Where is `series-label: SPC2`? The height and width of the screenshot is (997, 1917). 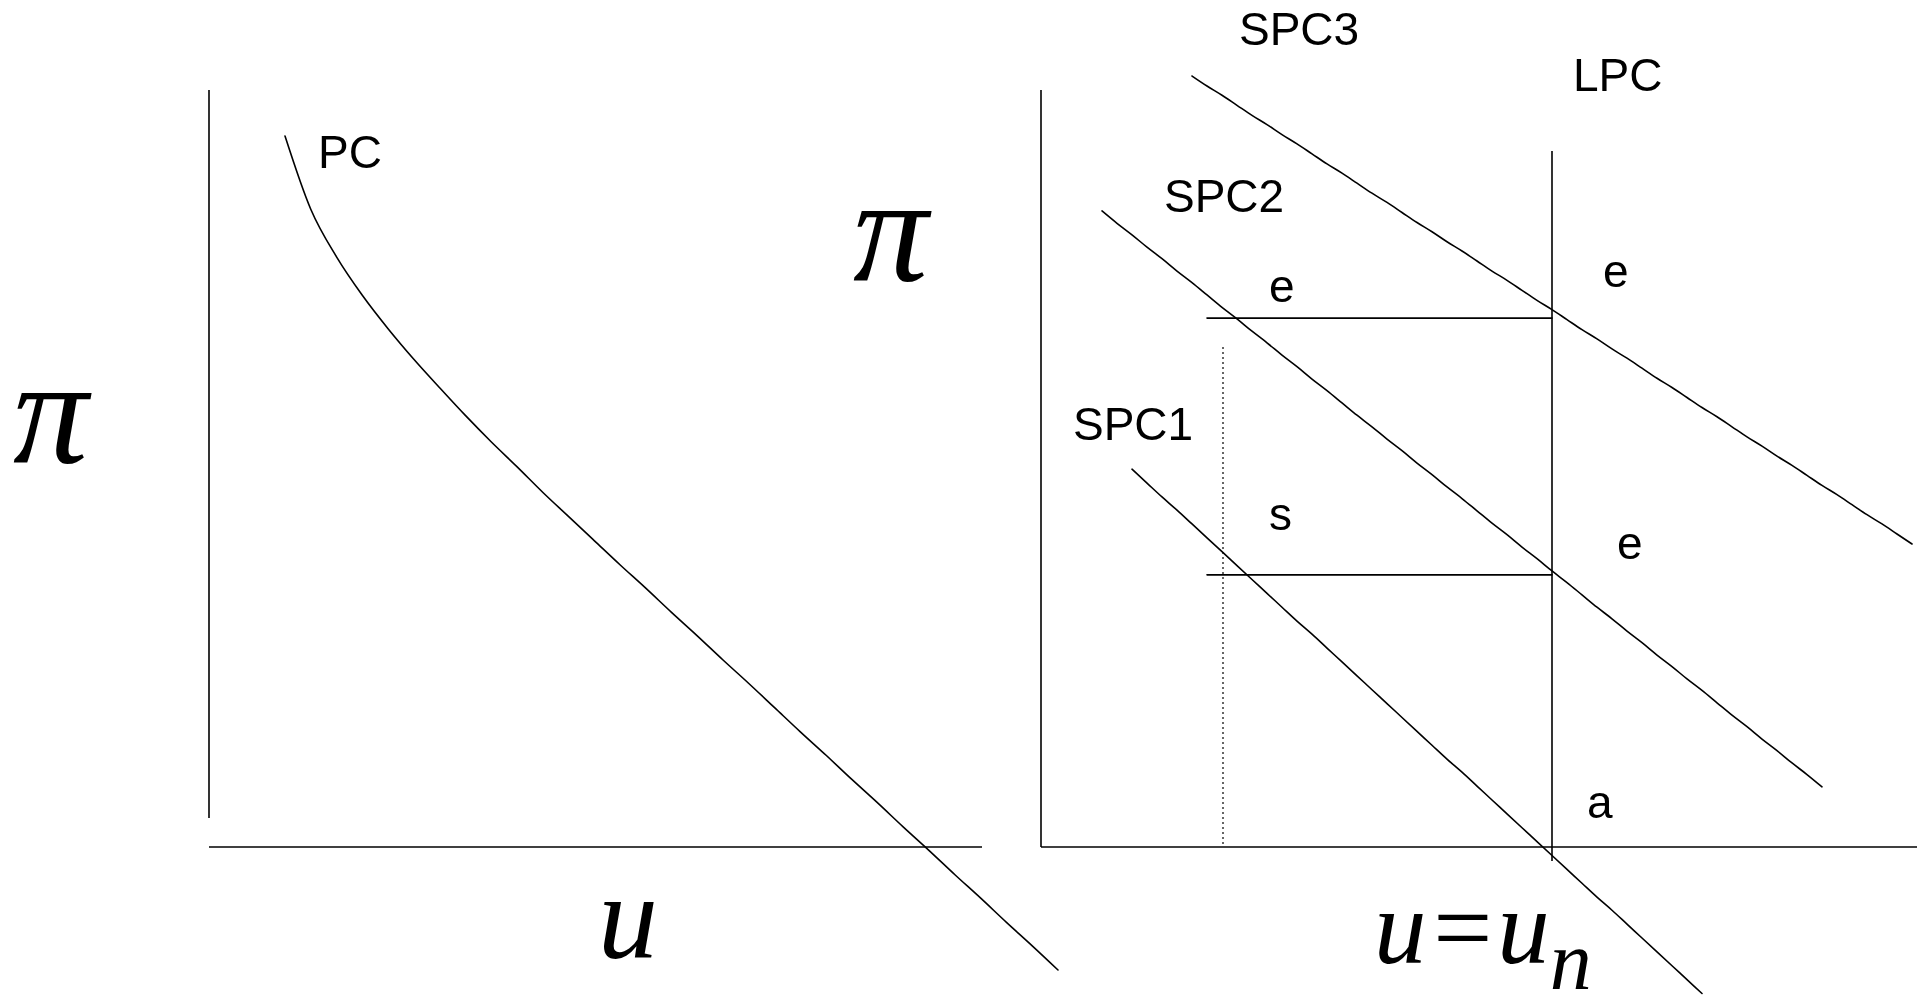 series-label: SPC2 is located at coordinates (1224, 196).